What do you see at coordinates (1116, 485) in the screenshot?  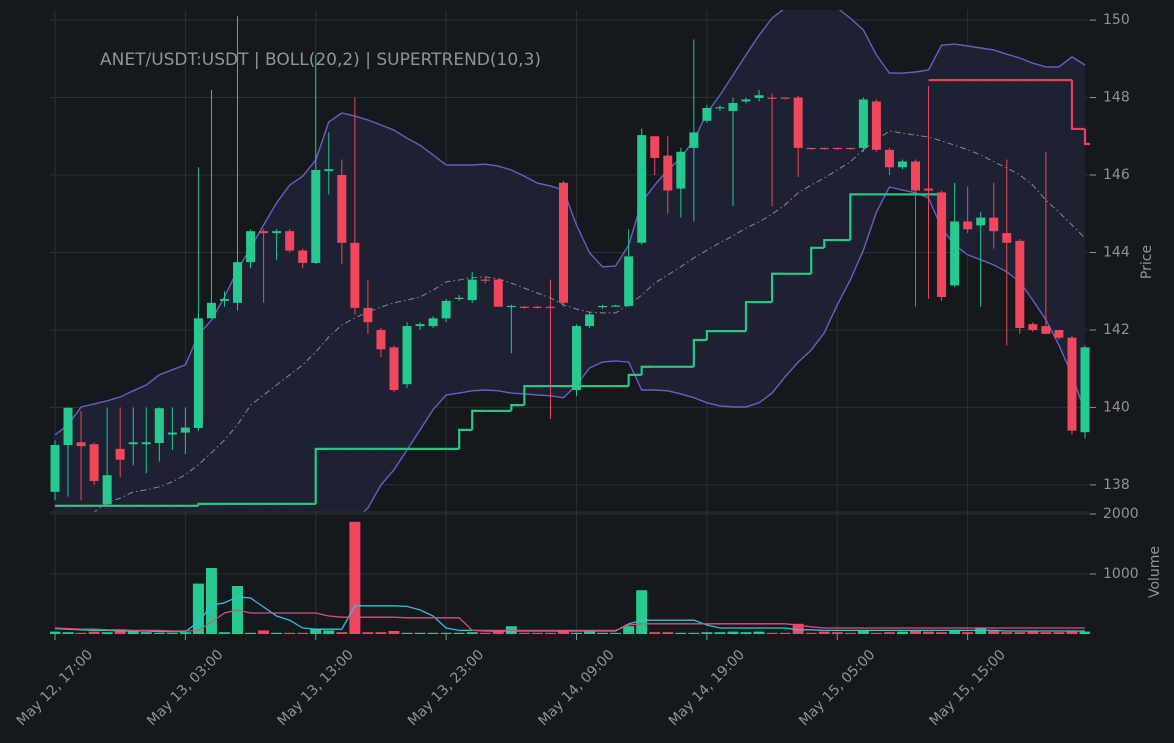 I see `y-tick-label: 138` at bounding box center [1116, 485].